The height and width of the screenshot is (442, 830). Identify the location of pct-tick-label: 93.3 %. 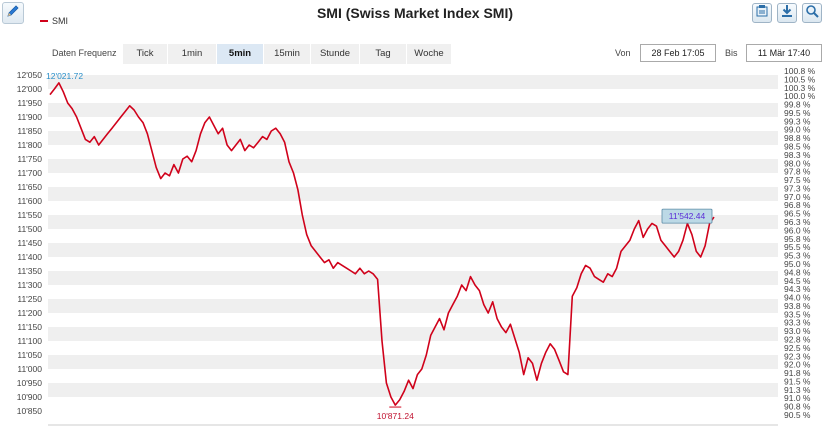
(797, 323).